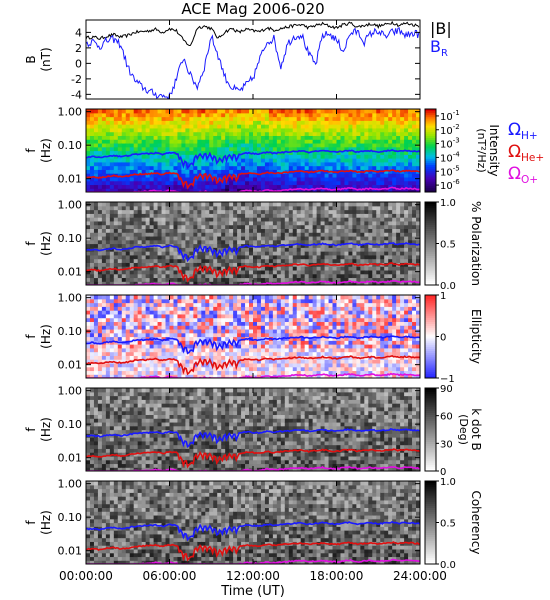 The height and width of the screenshot is (600, 550). I want to click on y-tick-1-1: 2, so click(78, 48).